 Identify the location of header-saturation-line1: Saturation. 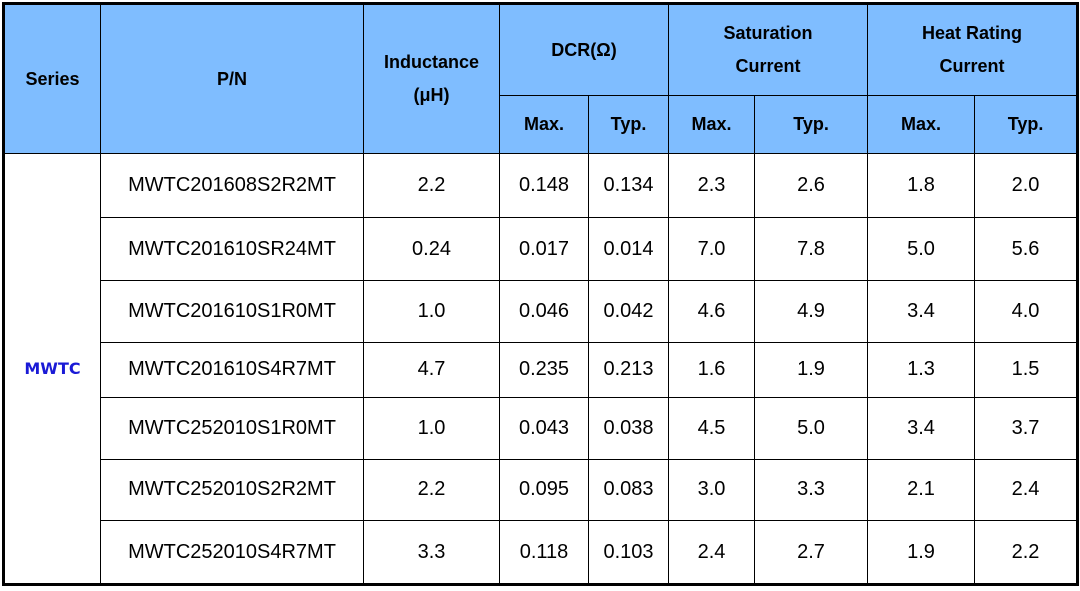
(768, 33).